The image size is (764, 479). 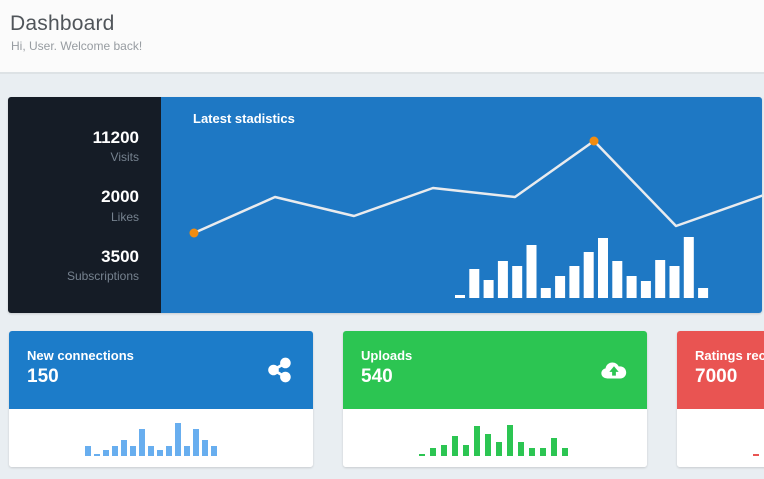 What do you see at coordinates (161, 370) in the screenshot?
I see `card-header: New connections 150` at bounding box center [161, 370].